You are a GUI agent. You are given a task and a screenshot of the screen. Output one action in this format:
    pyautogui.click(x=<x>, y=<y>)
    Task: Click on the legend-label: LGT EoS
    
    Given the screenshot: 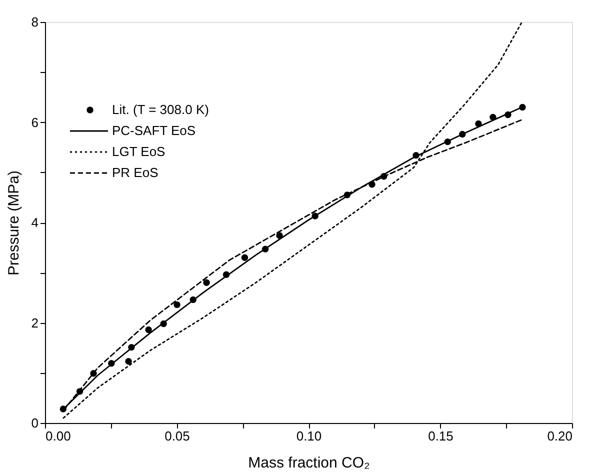 What is the action you would take?
    pyautogui.click(x=139, y=151)
    